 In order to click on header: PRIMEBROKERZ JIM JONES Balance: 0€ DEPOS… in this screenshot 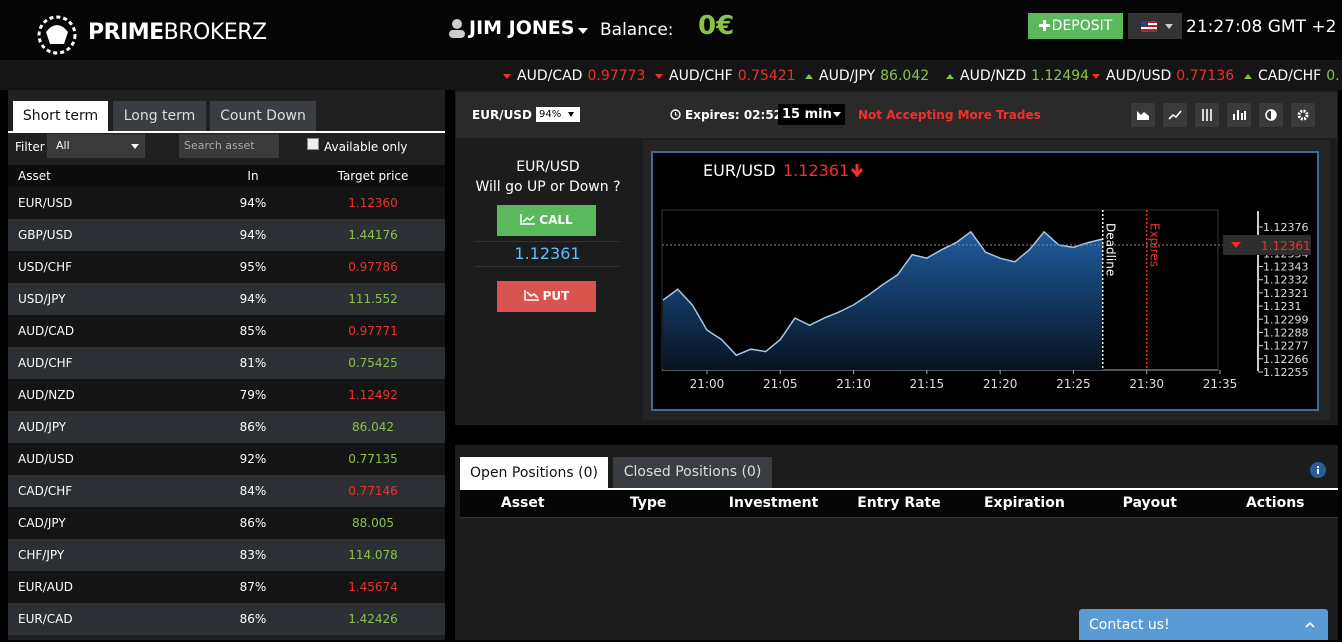, I will do `click(671, 30)`.